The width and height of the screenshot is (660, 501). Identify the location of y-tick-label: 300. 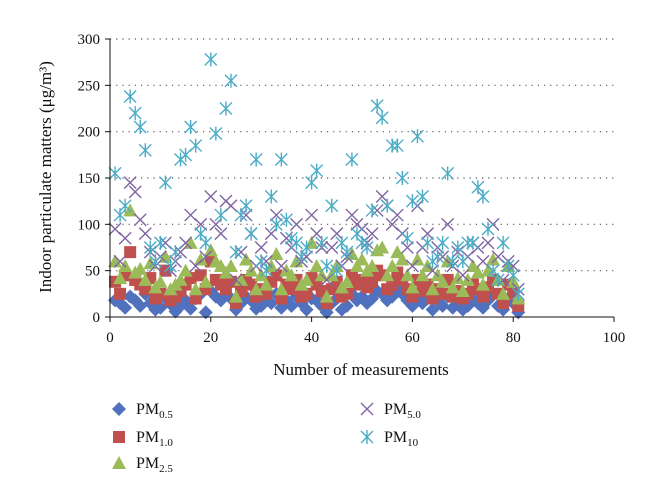
(89, 40).